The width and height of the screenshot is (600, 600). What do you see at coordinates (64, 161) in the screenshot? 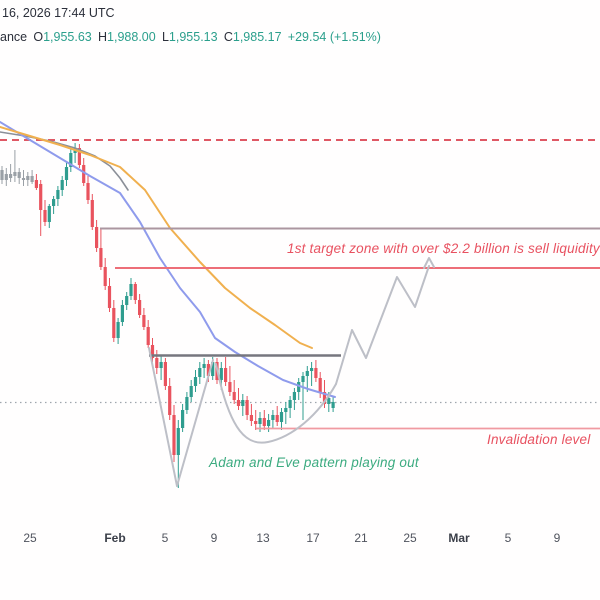
I see `ma-fast-gray` at bounding box center [64, 161].